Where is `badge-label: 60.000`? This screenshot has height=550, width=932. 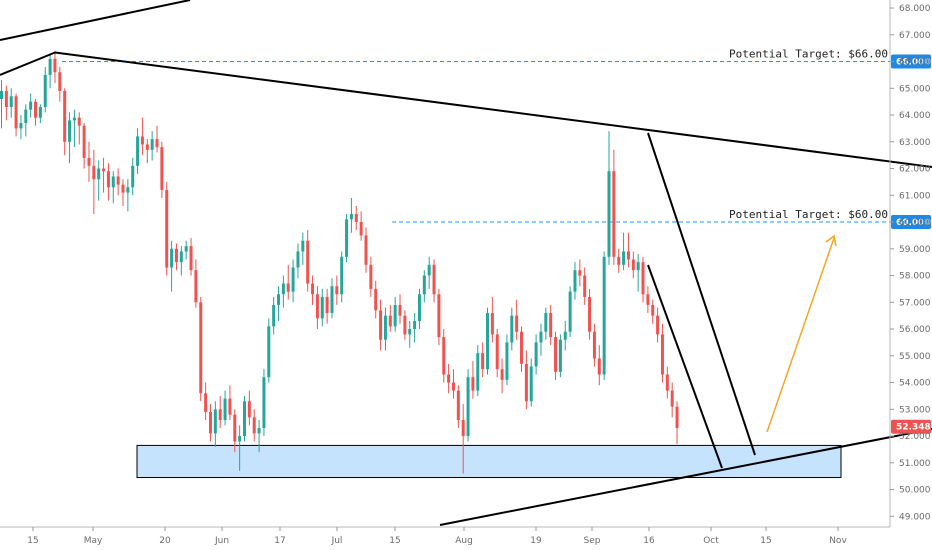
badge-label: 60.000 is located at coordinates (913, 223).